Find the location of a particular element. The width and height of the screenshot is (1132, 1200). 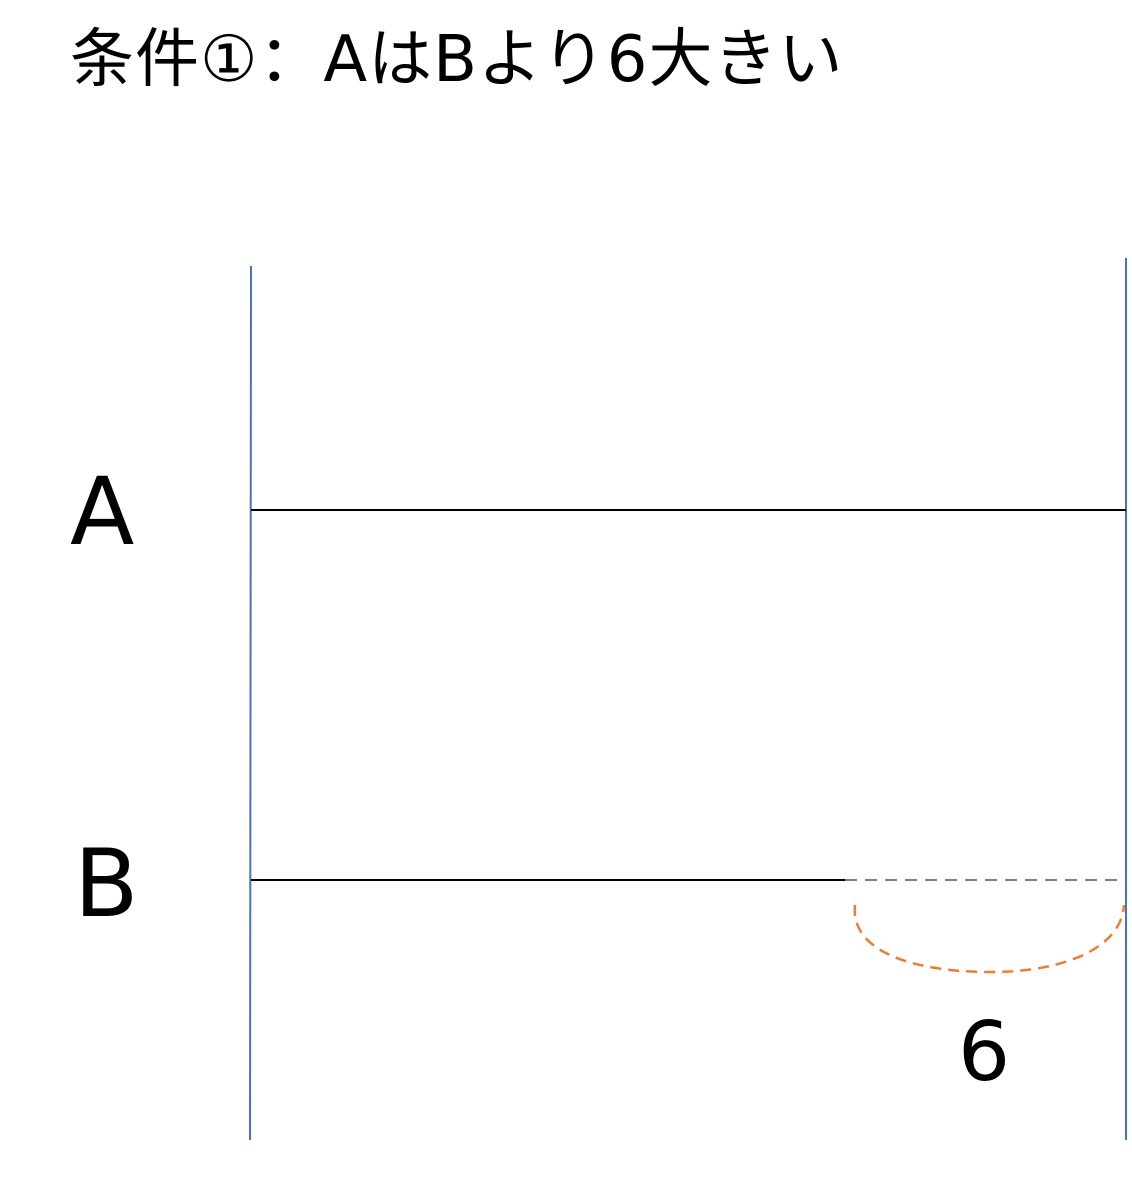

bar-a-label: A is located at coordinates (102, 512).